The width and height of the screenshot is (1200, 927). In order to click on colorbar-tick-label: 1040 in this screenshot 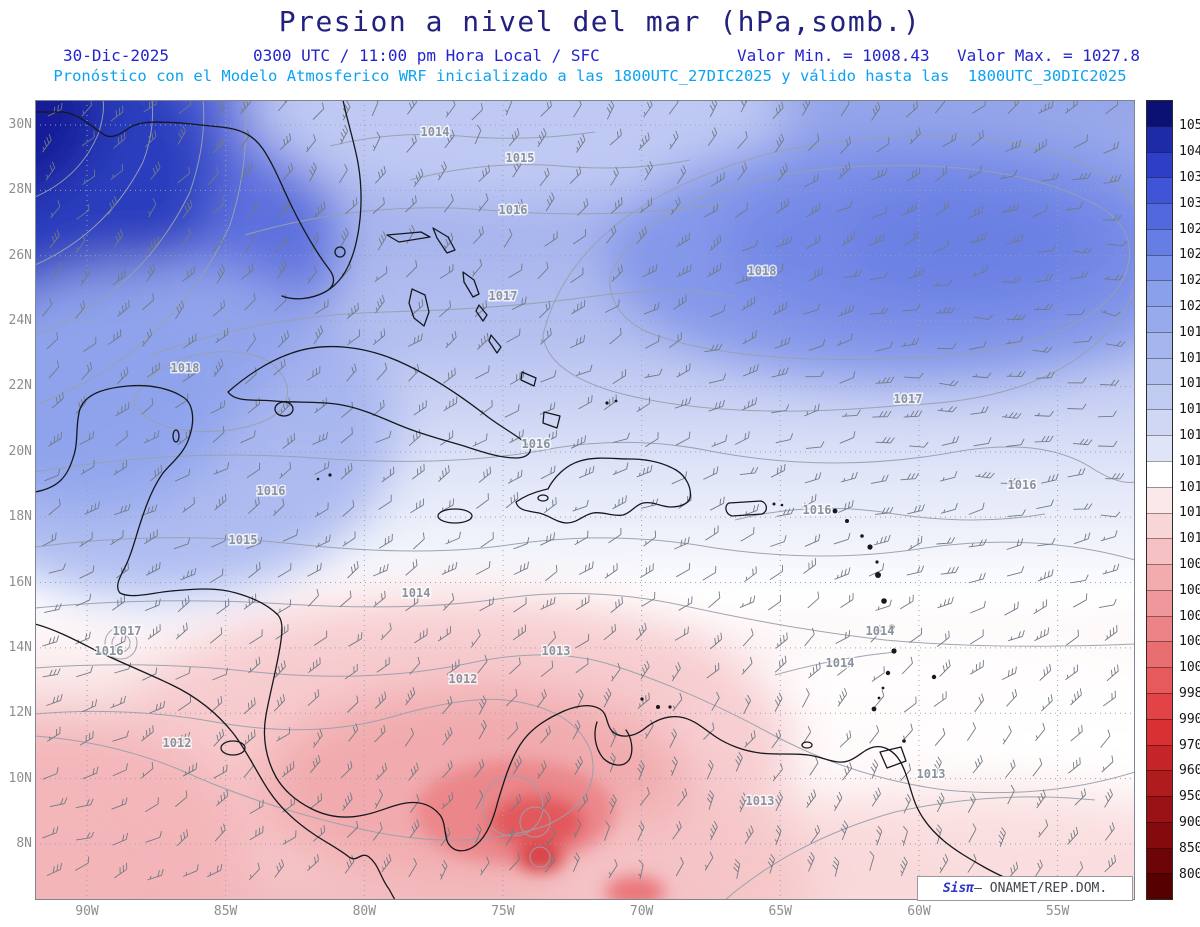, I will do `click(1189, 152)`.